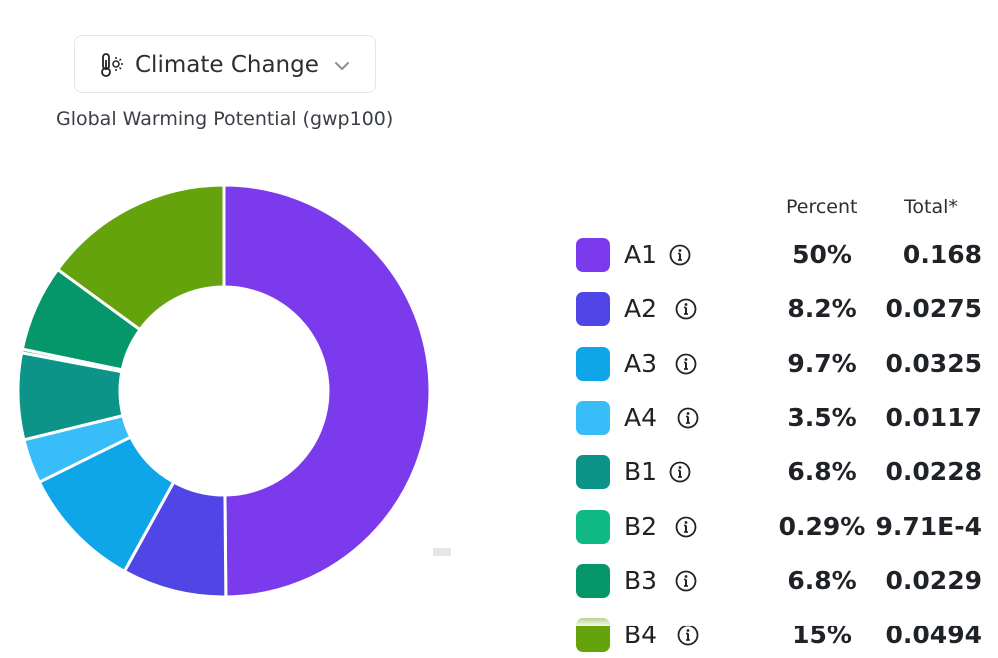 This screenshot has width=998, height=658. What do you see at coordinates (779, 619) in the screenshot?
I see `scroll-fade` at bounding box center [779, 619].